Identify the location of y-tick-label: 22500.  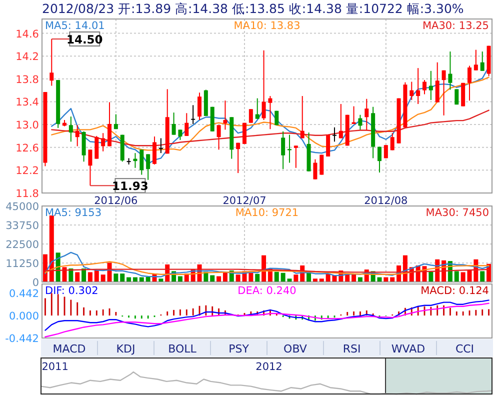
(22, 245).